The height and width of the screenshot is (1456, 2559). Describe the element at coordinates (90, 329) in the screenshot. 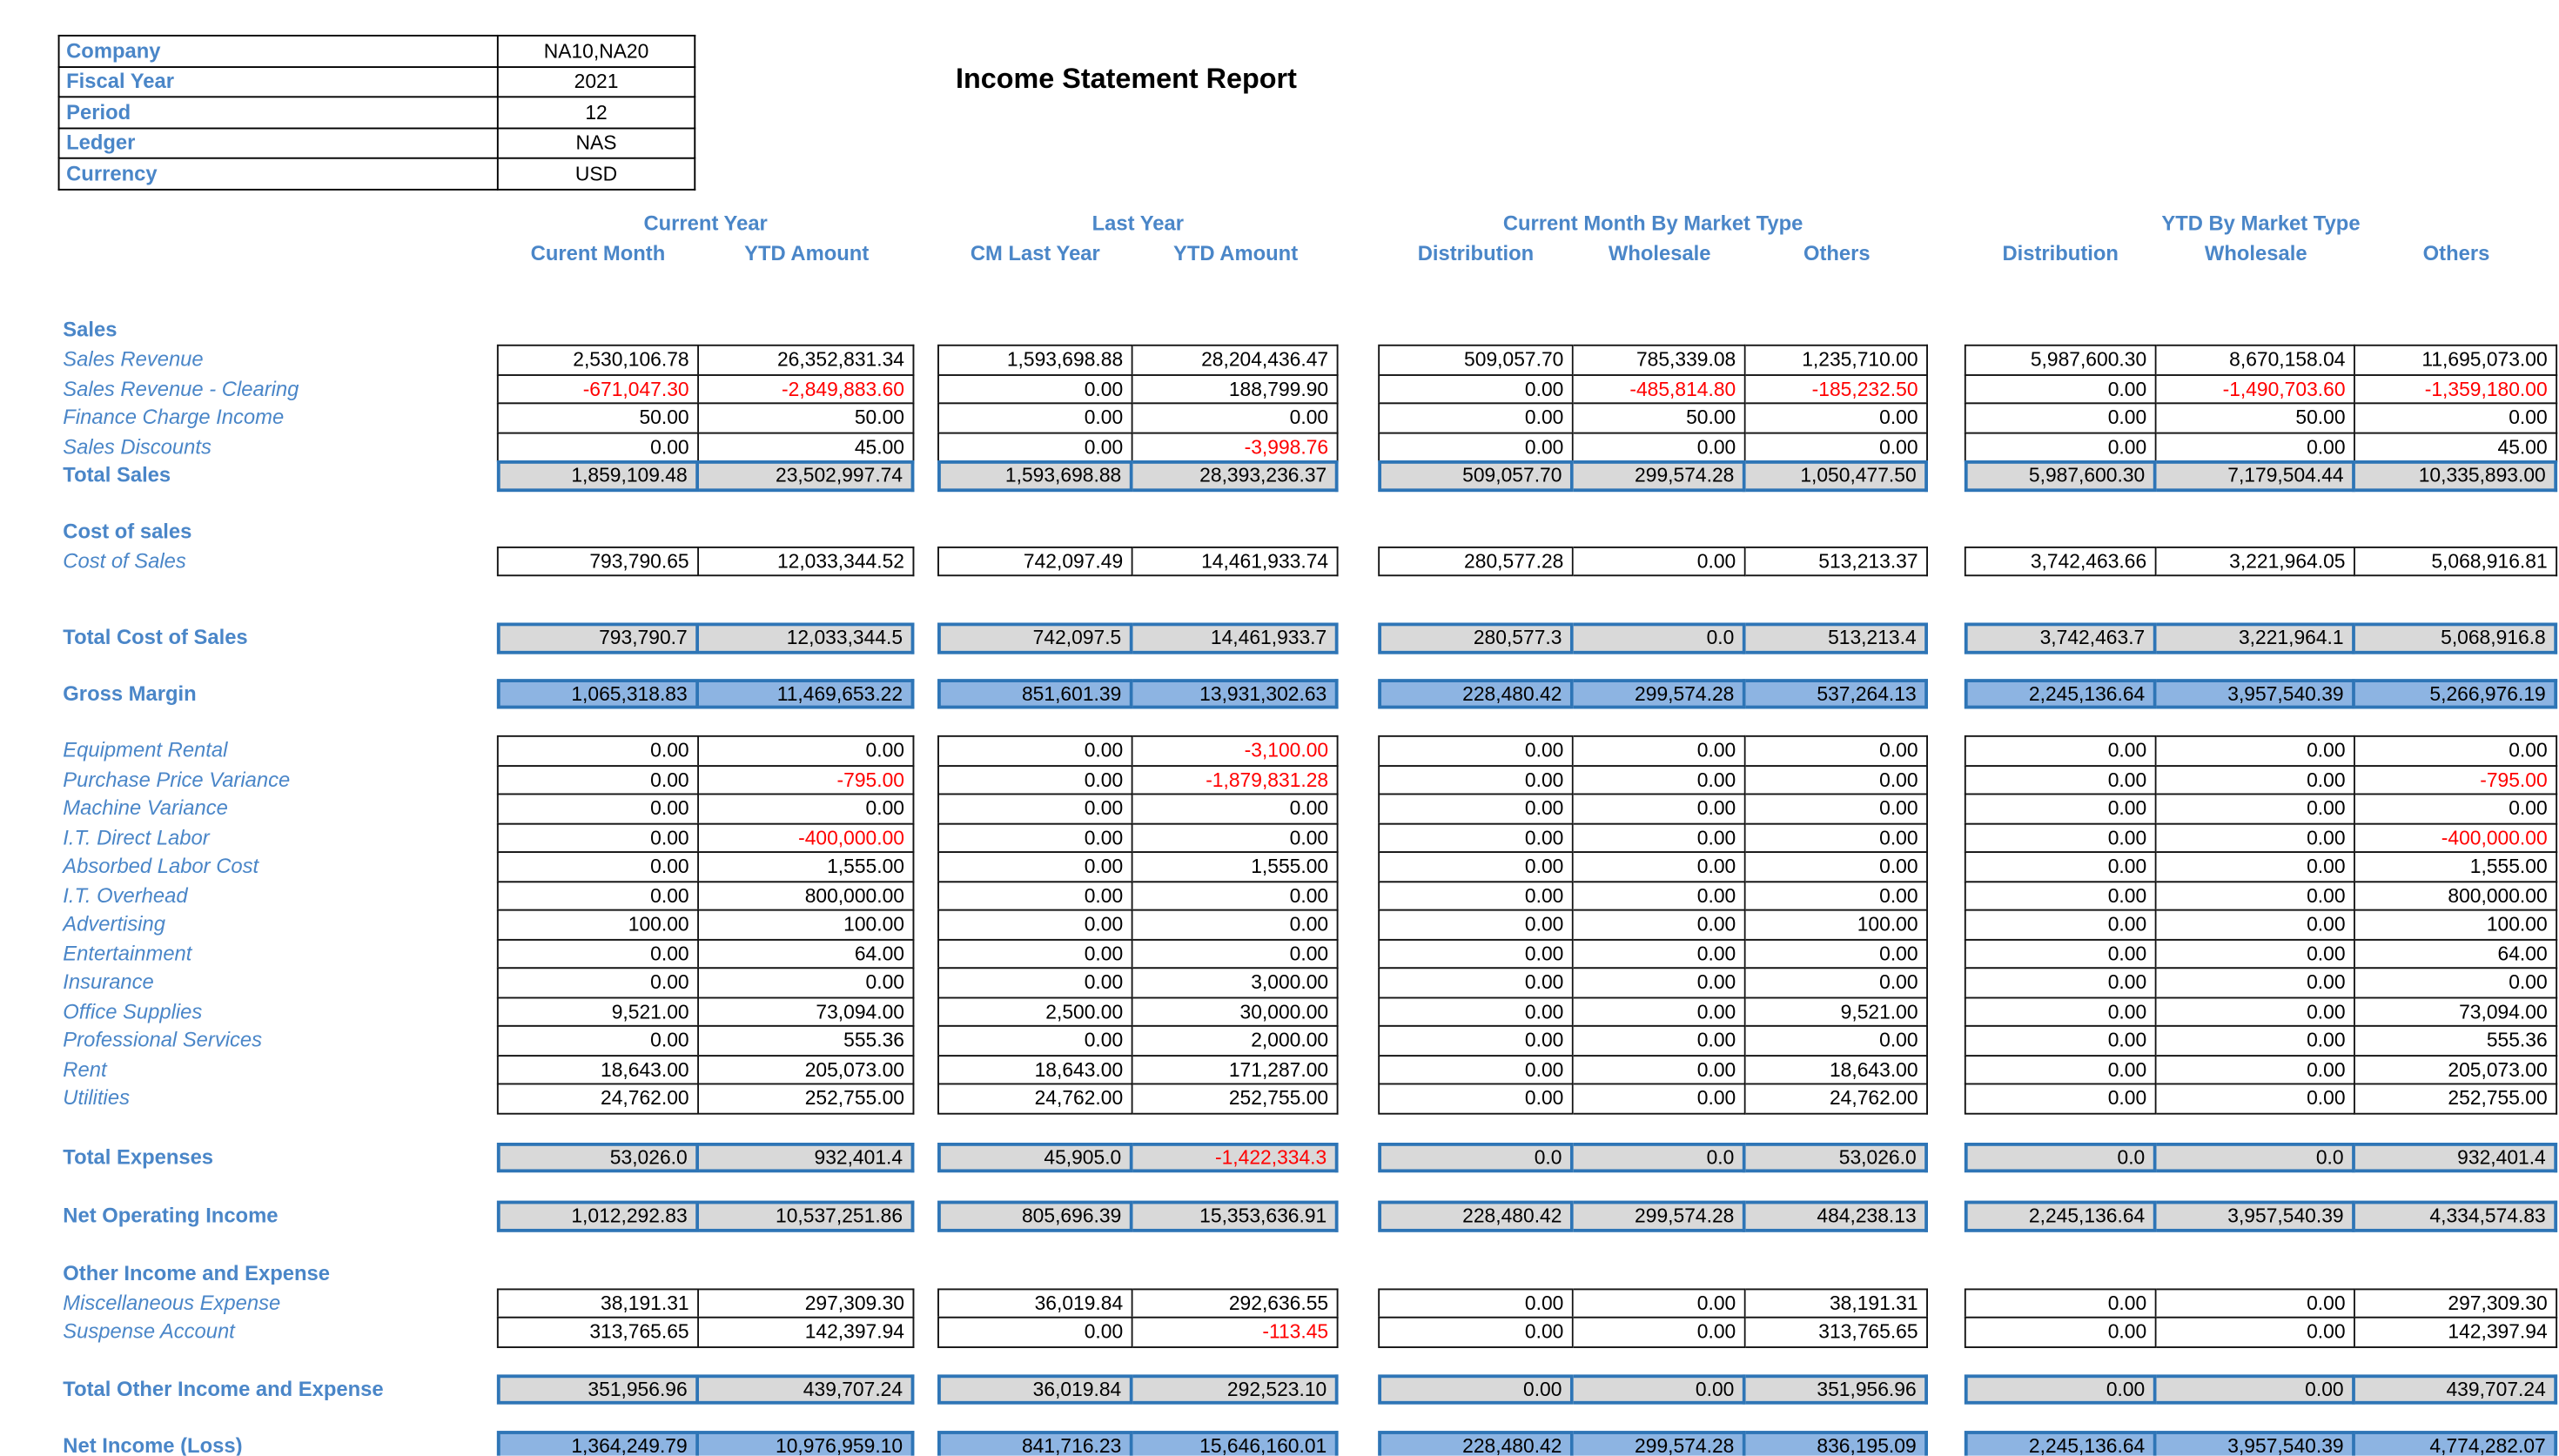

I see `row-label: Sales` at that location.